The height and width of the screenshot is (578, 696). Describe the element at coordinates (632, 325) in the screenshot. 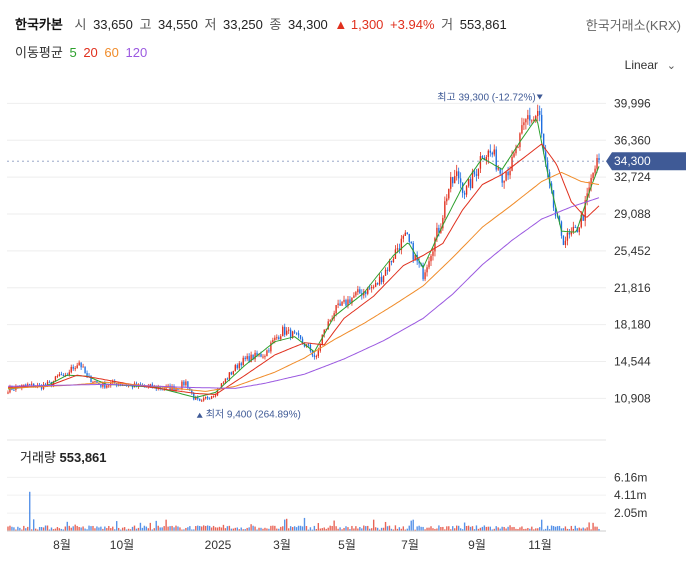

I see `y-tick-label: 18,180` at that location.